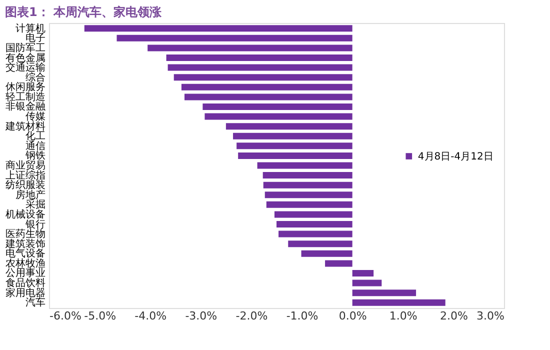 Image resolution: width=550 pixels, height=350 pixels. Describe the element at coordinates (36, 204) in the screenshot. I see `y-tick-label: 采掘` at that location.